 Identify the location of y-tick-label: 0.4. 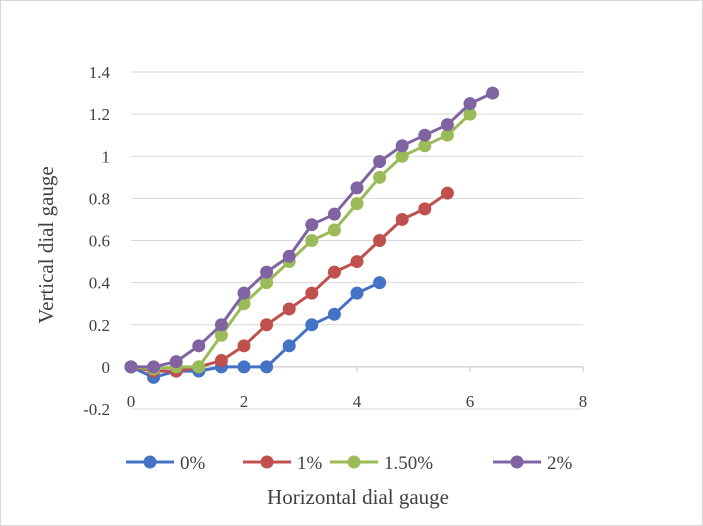
(100, 283).